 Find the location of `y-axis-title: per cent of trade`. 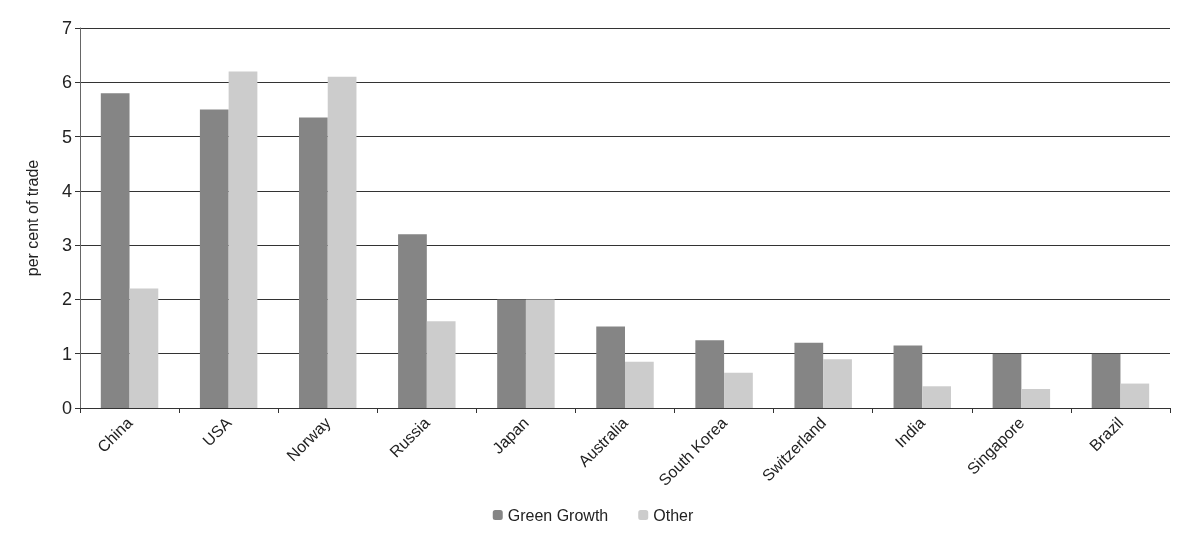

y-axis-title: per cent of trade is located at coordinates (32, 218).